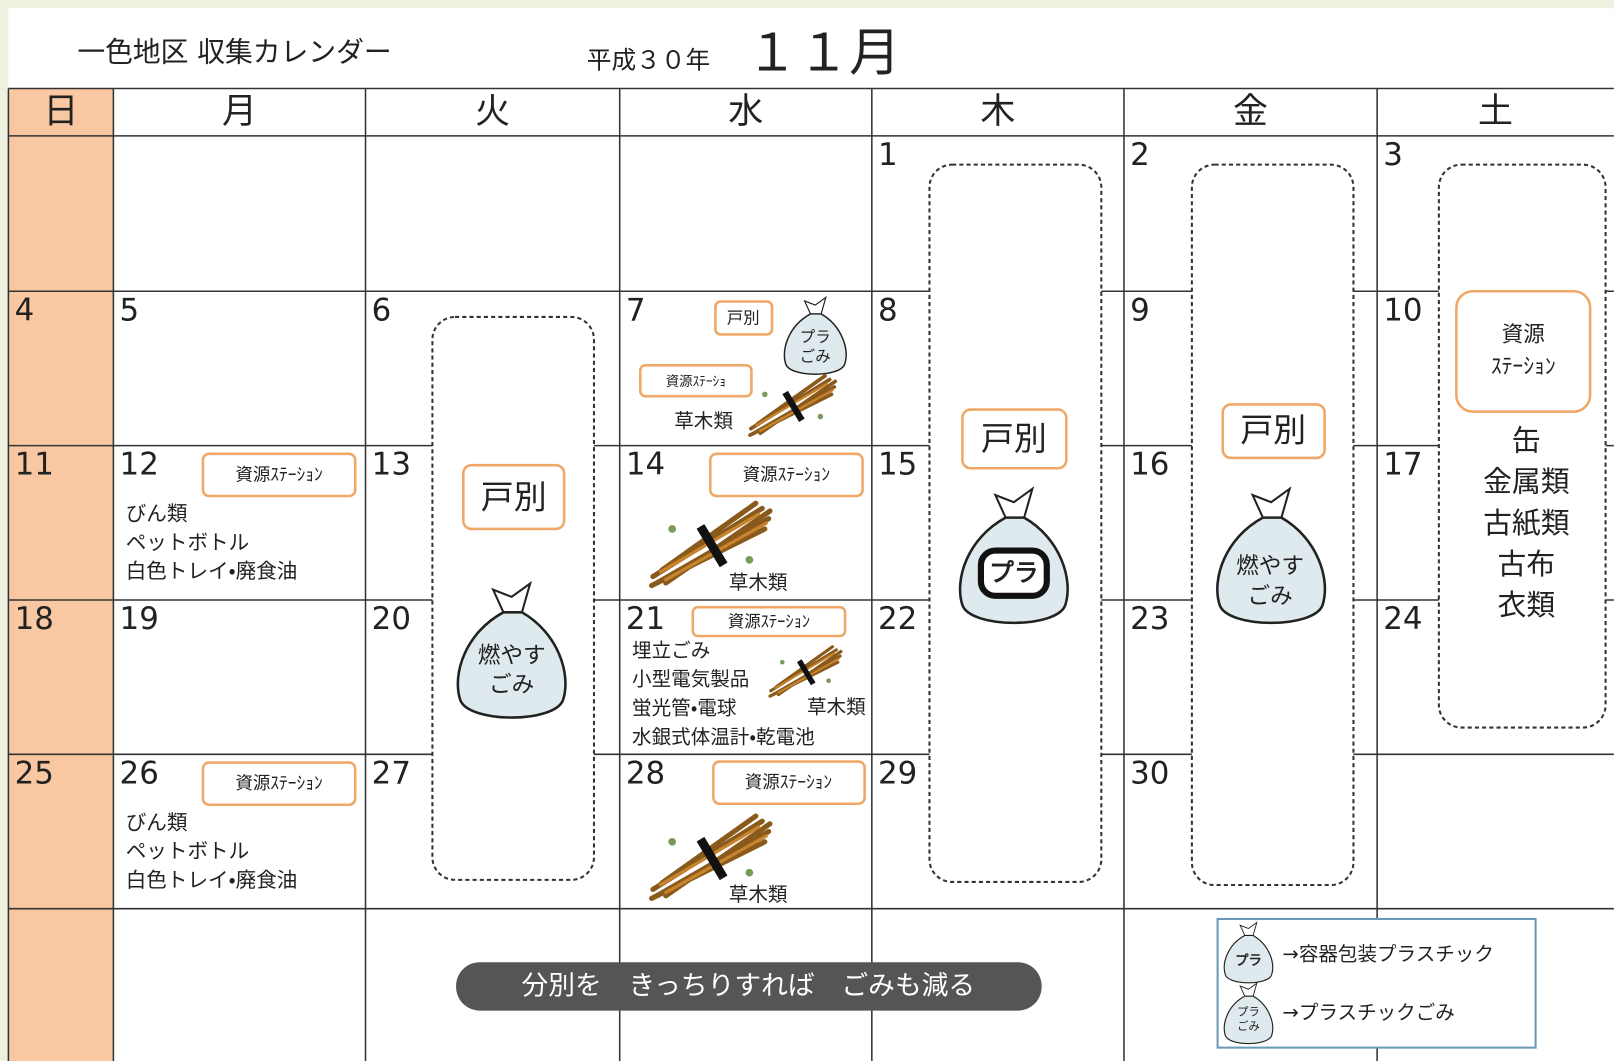  I want to click on date: 13, so click(391, 465).